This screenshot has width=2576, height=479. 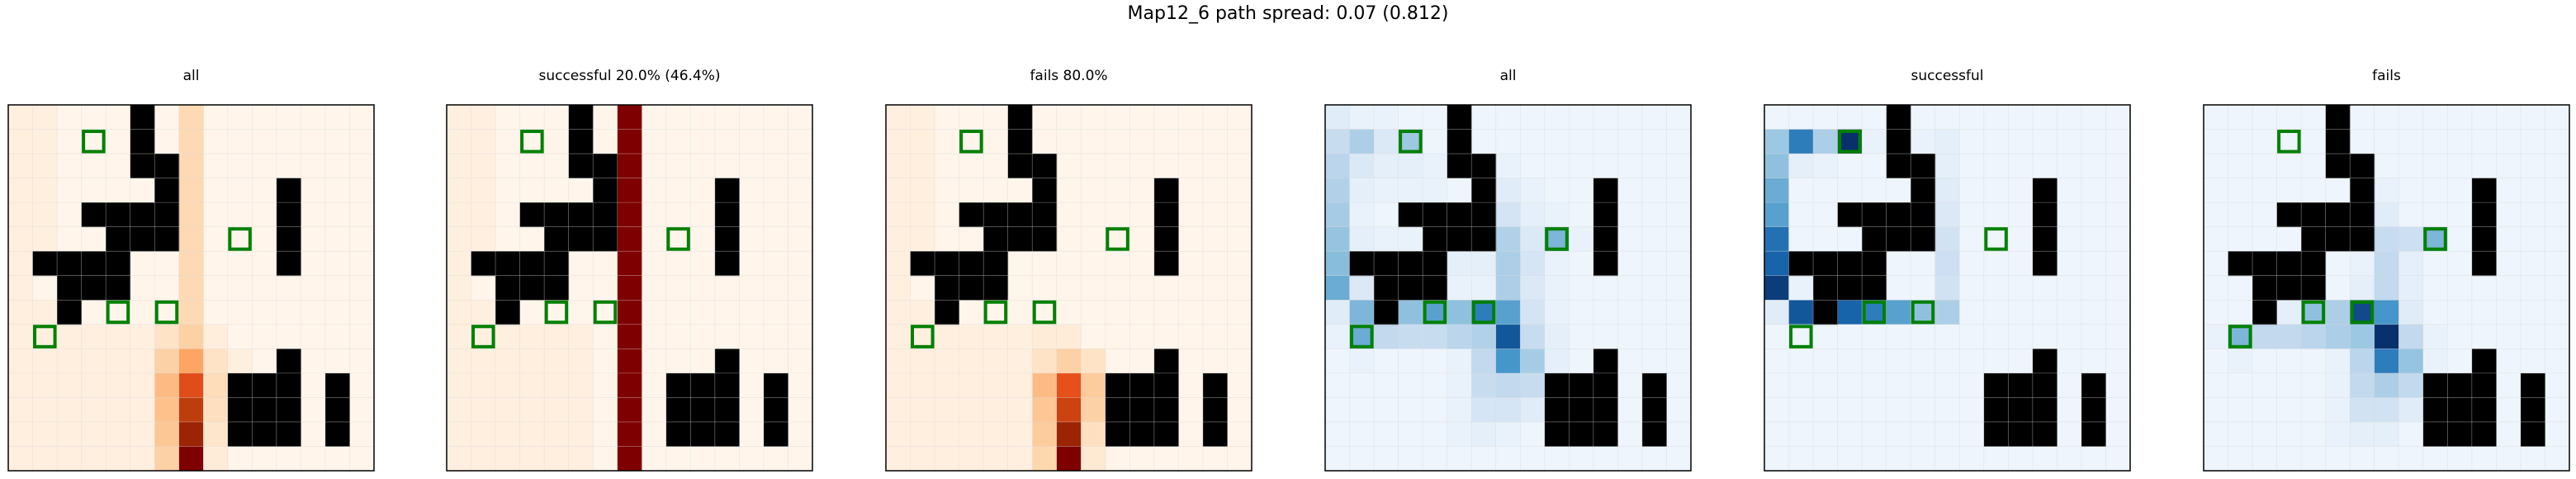 What do you see at coordinates (1068, 288) in the screenshot?
I see `panel-frame` at bounding box center [1068, 288].